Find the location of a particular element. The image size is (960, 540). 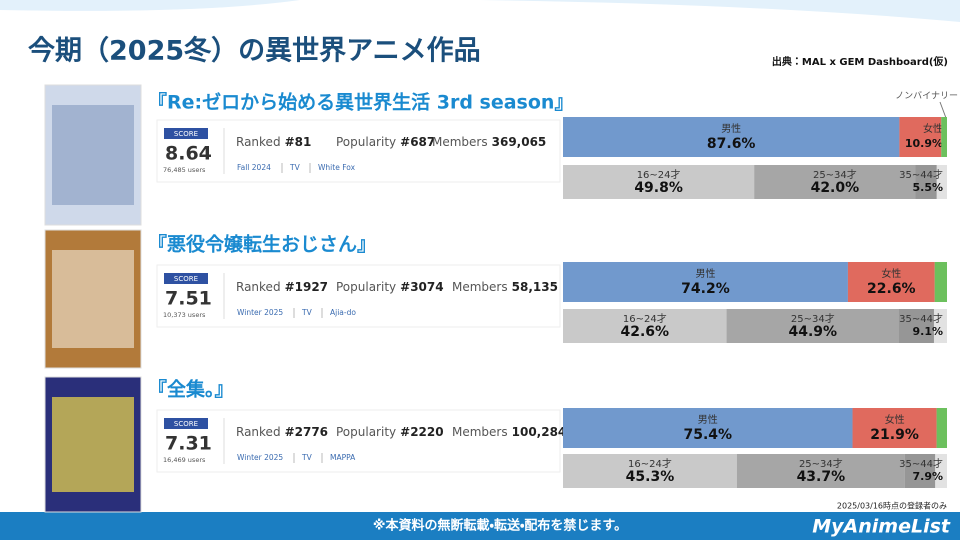

entry-title: 『悪役令嬢転生おじさん』 is located at coordinates (262, 244).